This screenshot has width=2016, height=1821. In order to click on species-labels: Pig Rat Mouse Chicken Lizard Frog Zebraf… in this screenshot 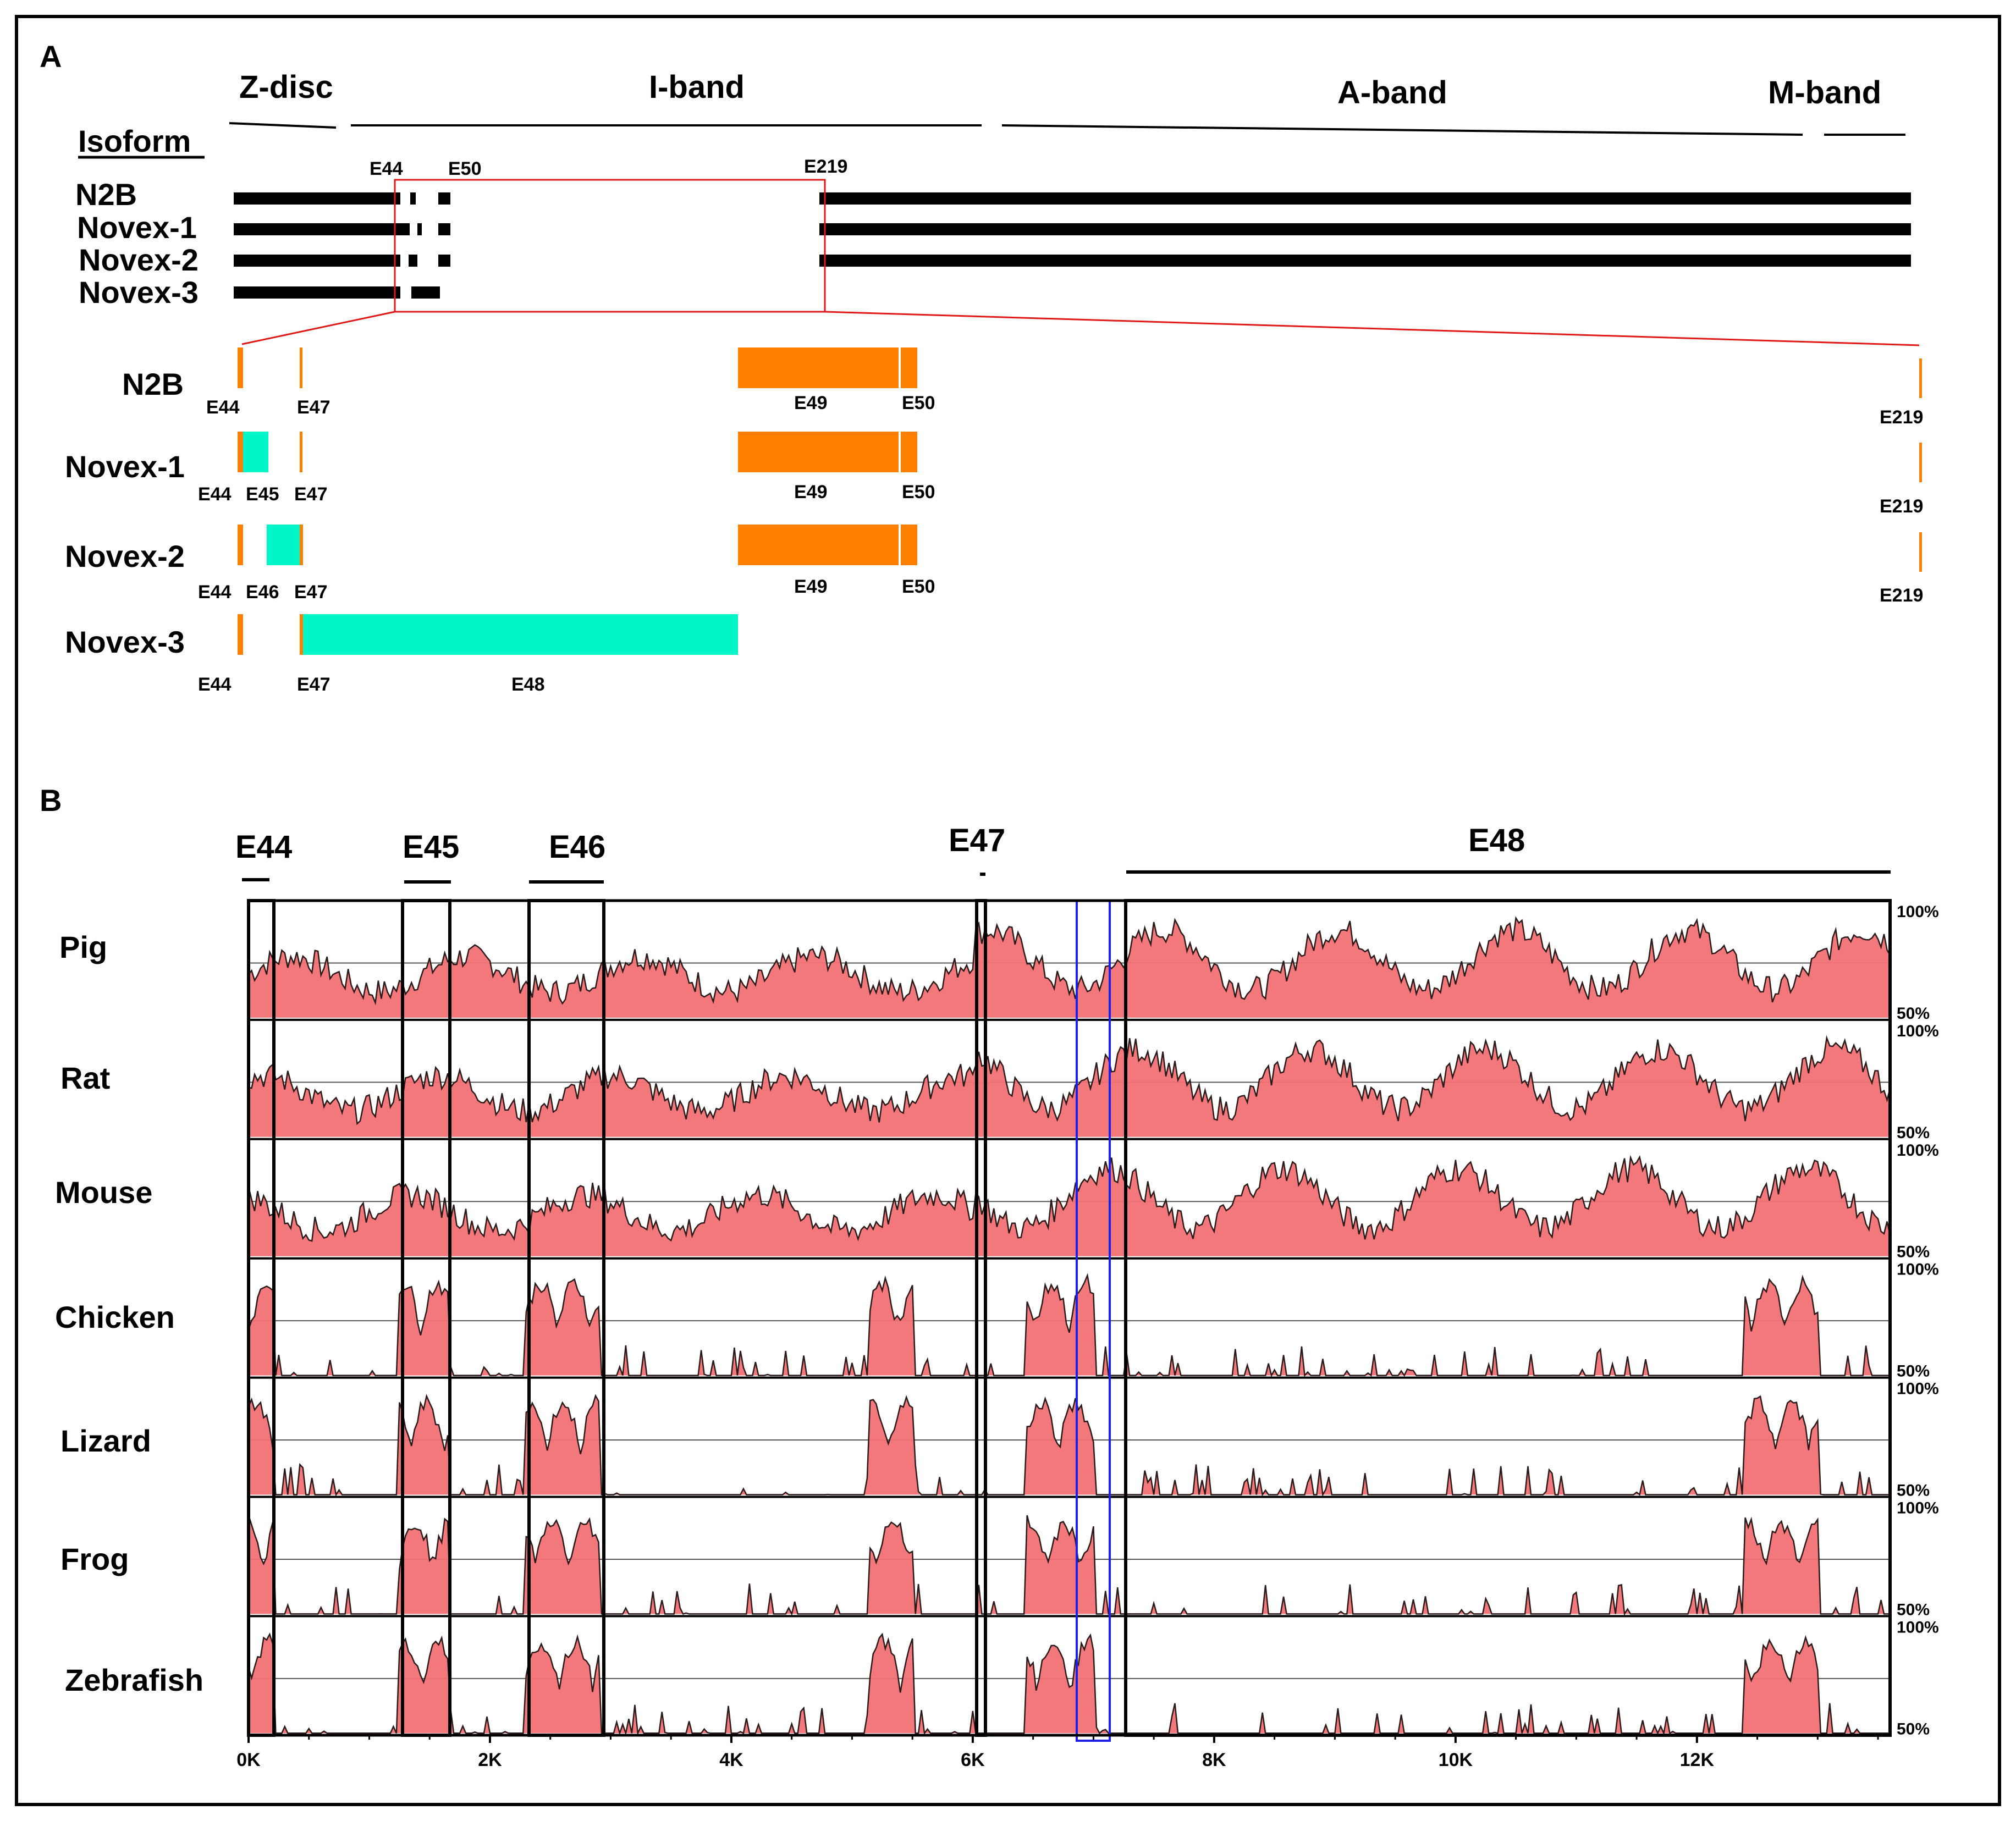, I will do `click(129, 1313)`.